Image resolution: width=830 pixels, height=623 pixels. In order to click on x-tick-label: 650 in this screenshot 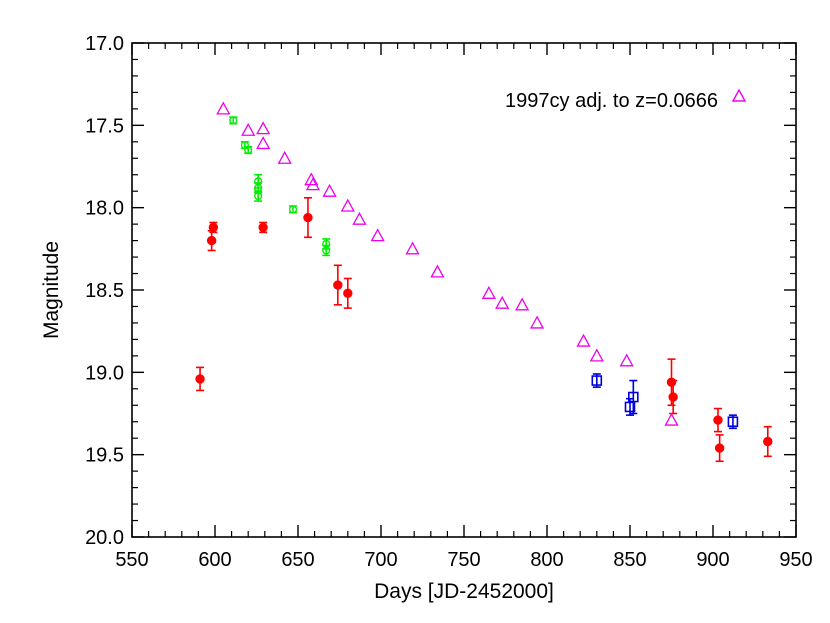, I will do `click(297, 560)`.